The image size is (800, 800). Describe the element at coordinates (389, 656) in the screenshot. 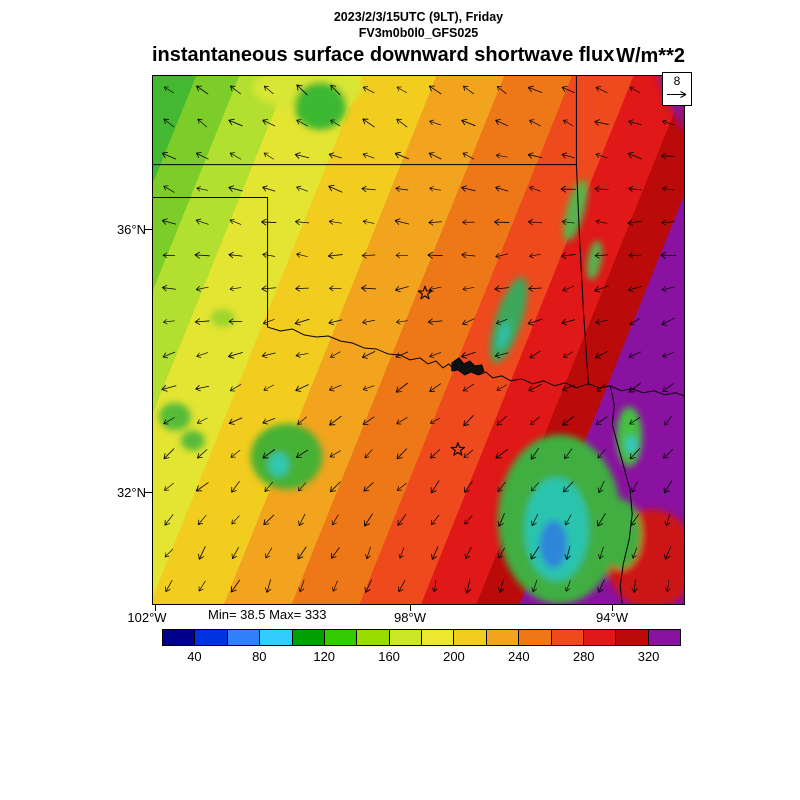

I see `colorbar-tick-label: 160` at that location.